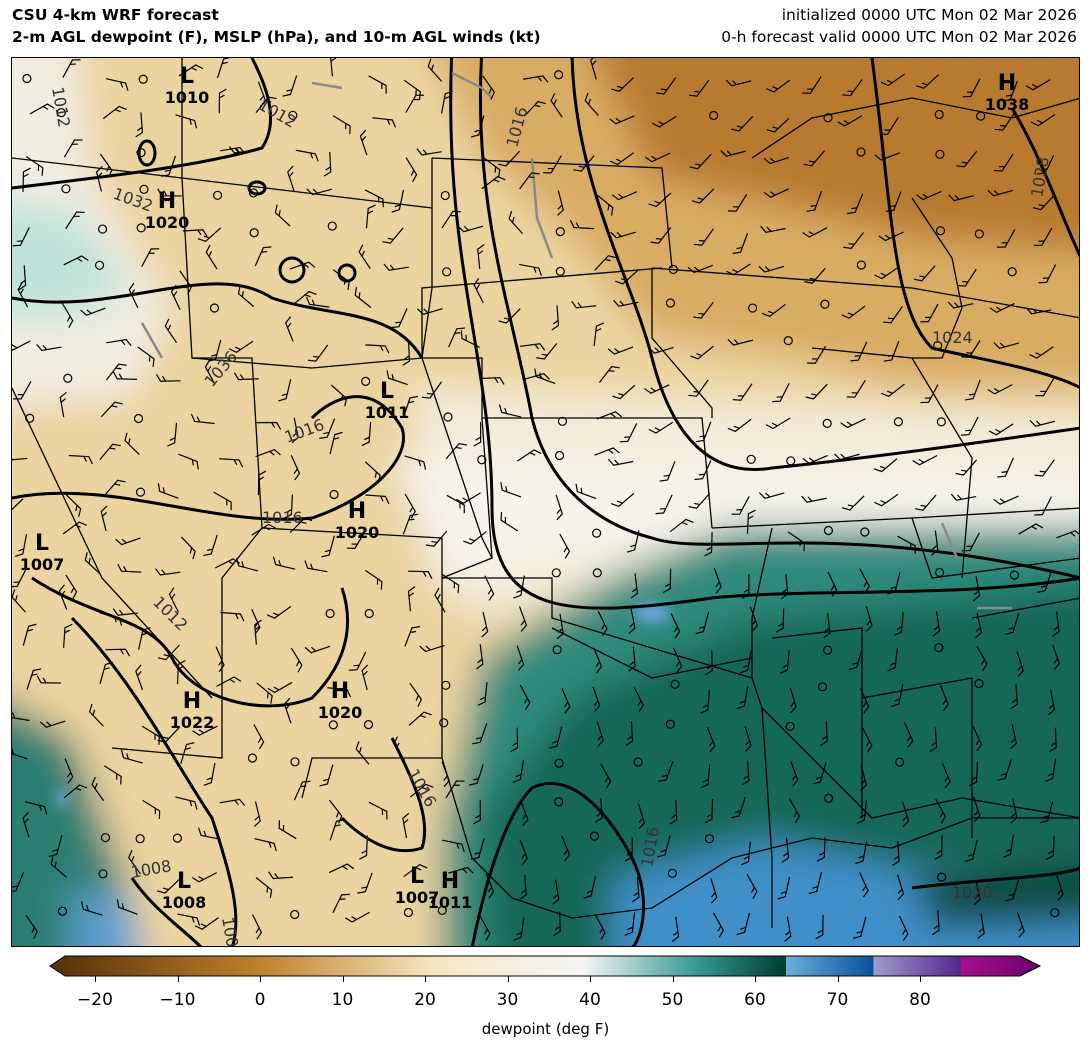 The width and height of the screenshot is (1091, 1050). What do you see at coordinates (387, 412) in the screenshot?
I see `pressure-center-value: 1011` at bounding box center [387, 412].